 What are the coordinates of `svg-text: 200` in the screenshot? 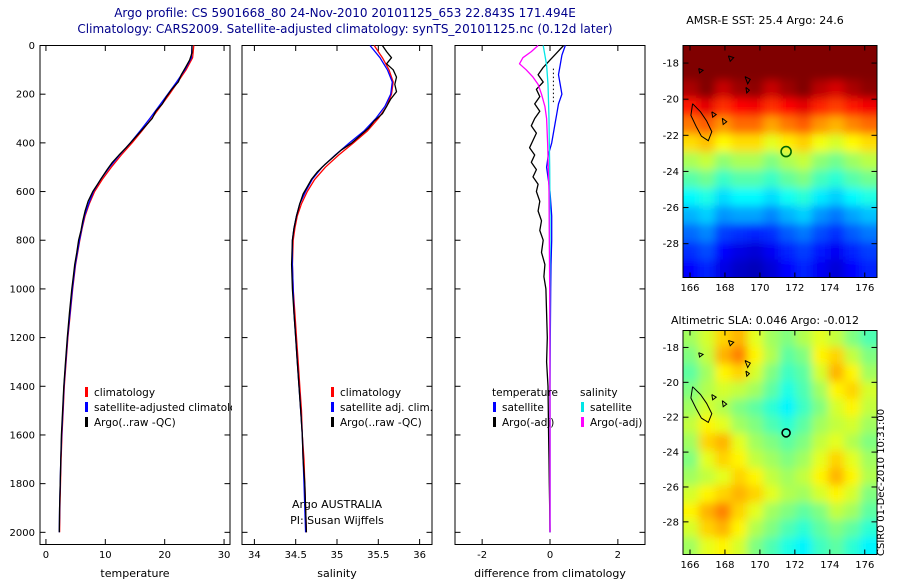 It's located at (25, 95).